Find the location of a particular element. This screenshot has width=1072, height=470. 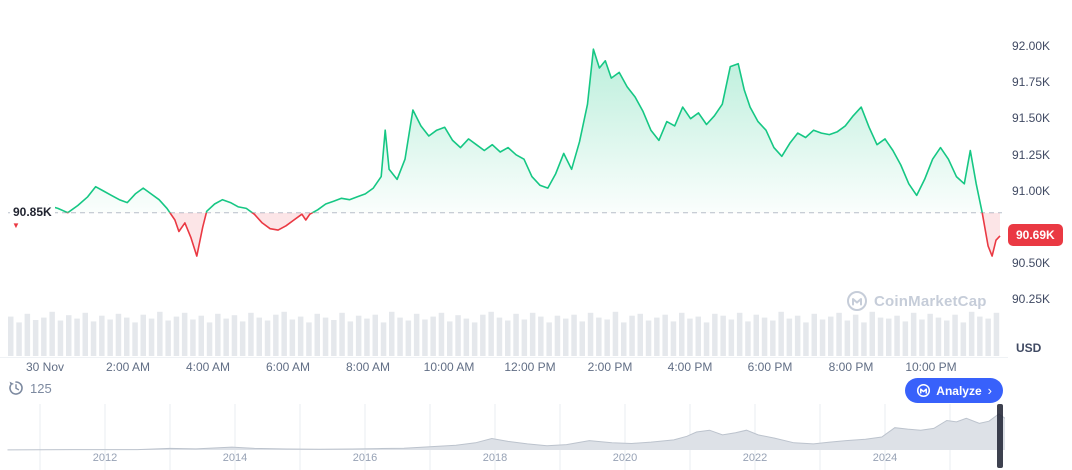

year-tick: 2022 is located at coordinates (755, 458).